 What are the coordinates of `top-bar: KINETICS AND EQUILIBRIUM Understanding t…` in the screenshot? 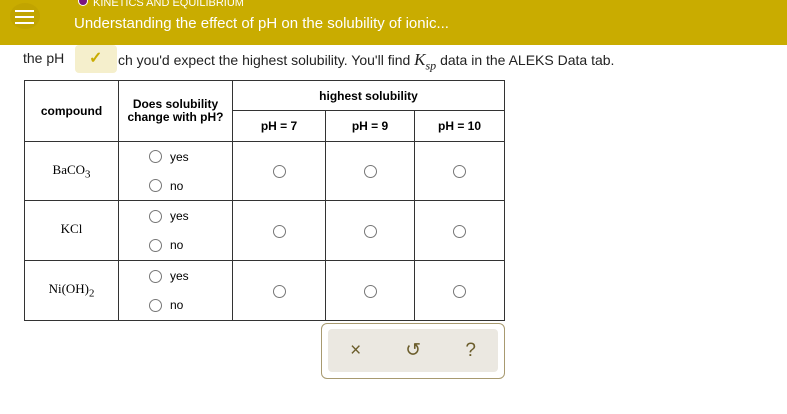 It's located at (393, 22).